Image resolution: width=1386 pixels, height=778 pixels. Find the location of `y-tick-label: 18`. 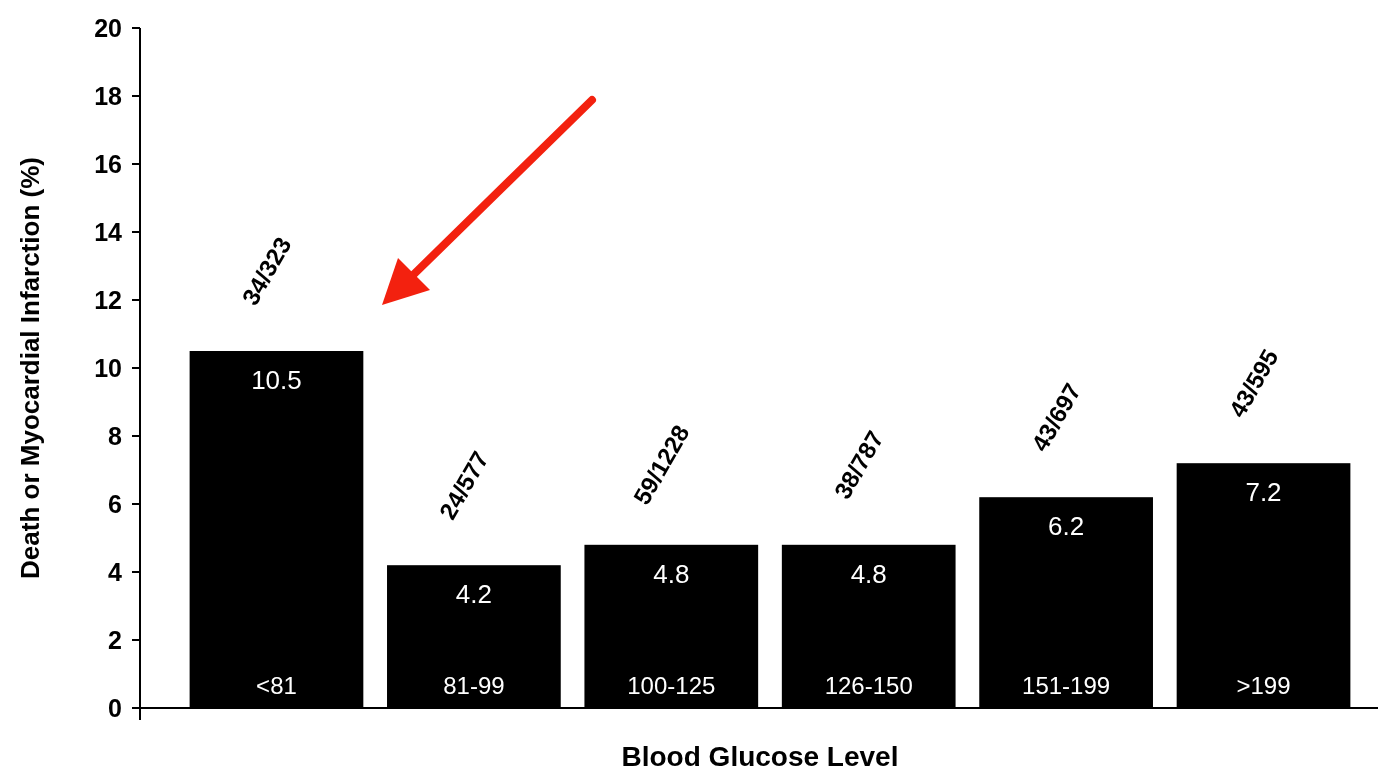

y-tick-label: 18 is located at coordinates (108, 95).